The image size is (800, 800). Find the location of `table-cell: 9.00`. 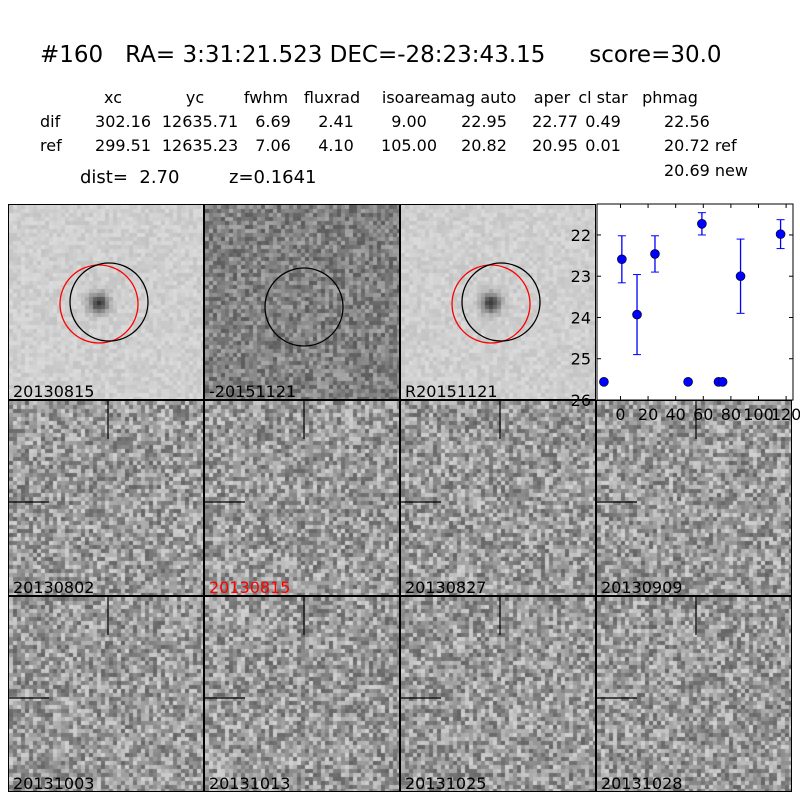

table-cell: 9.00 is located at coordinates (409, 121).